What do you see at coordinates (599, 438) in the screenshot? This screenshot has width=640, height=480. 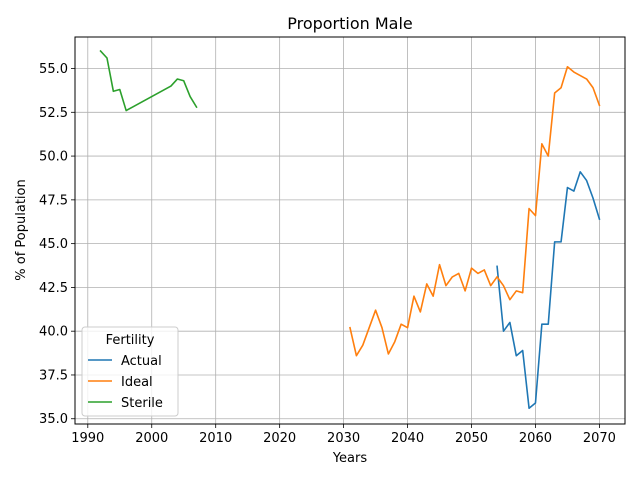 I see `x-tick-label: 2070` at bounding box center [599, 438].